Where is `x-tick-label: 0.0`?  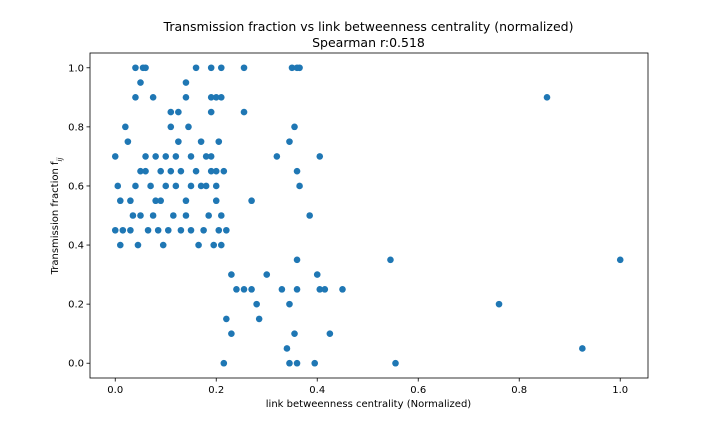 x-tick-label: 0.0 is located at coordinates (115, 390).